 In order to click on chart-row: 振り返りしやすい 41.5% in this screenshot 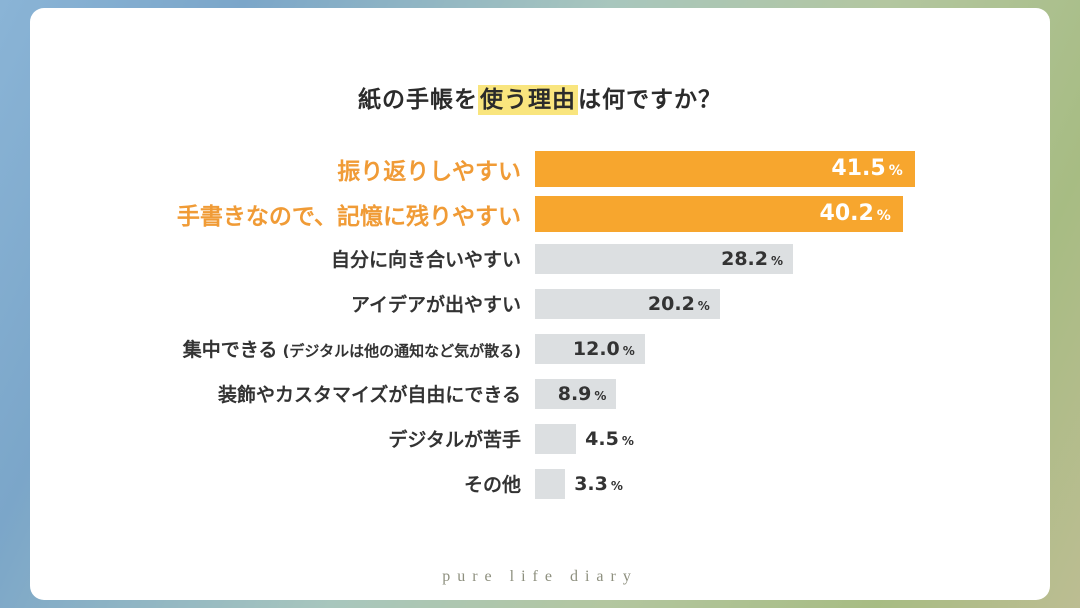, I will do `click(540, 168)`.